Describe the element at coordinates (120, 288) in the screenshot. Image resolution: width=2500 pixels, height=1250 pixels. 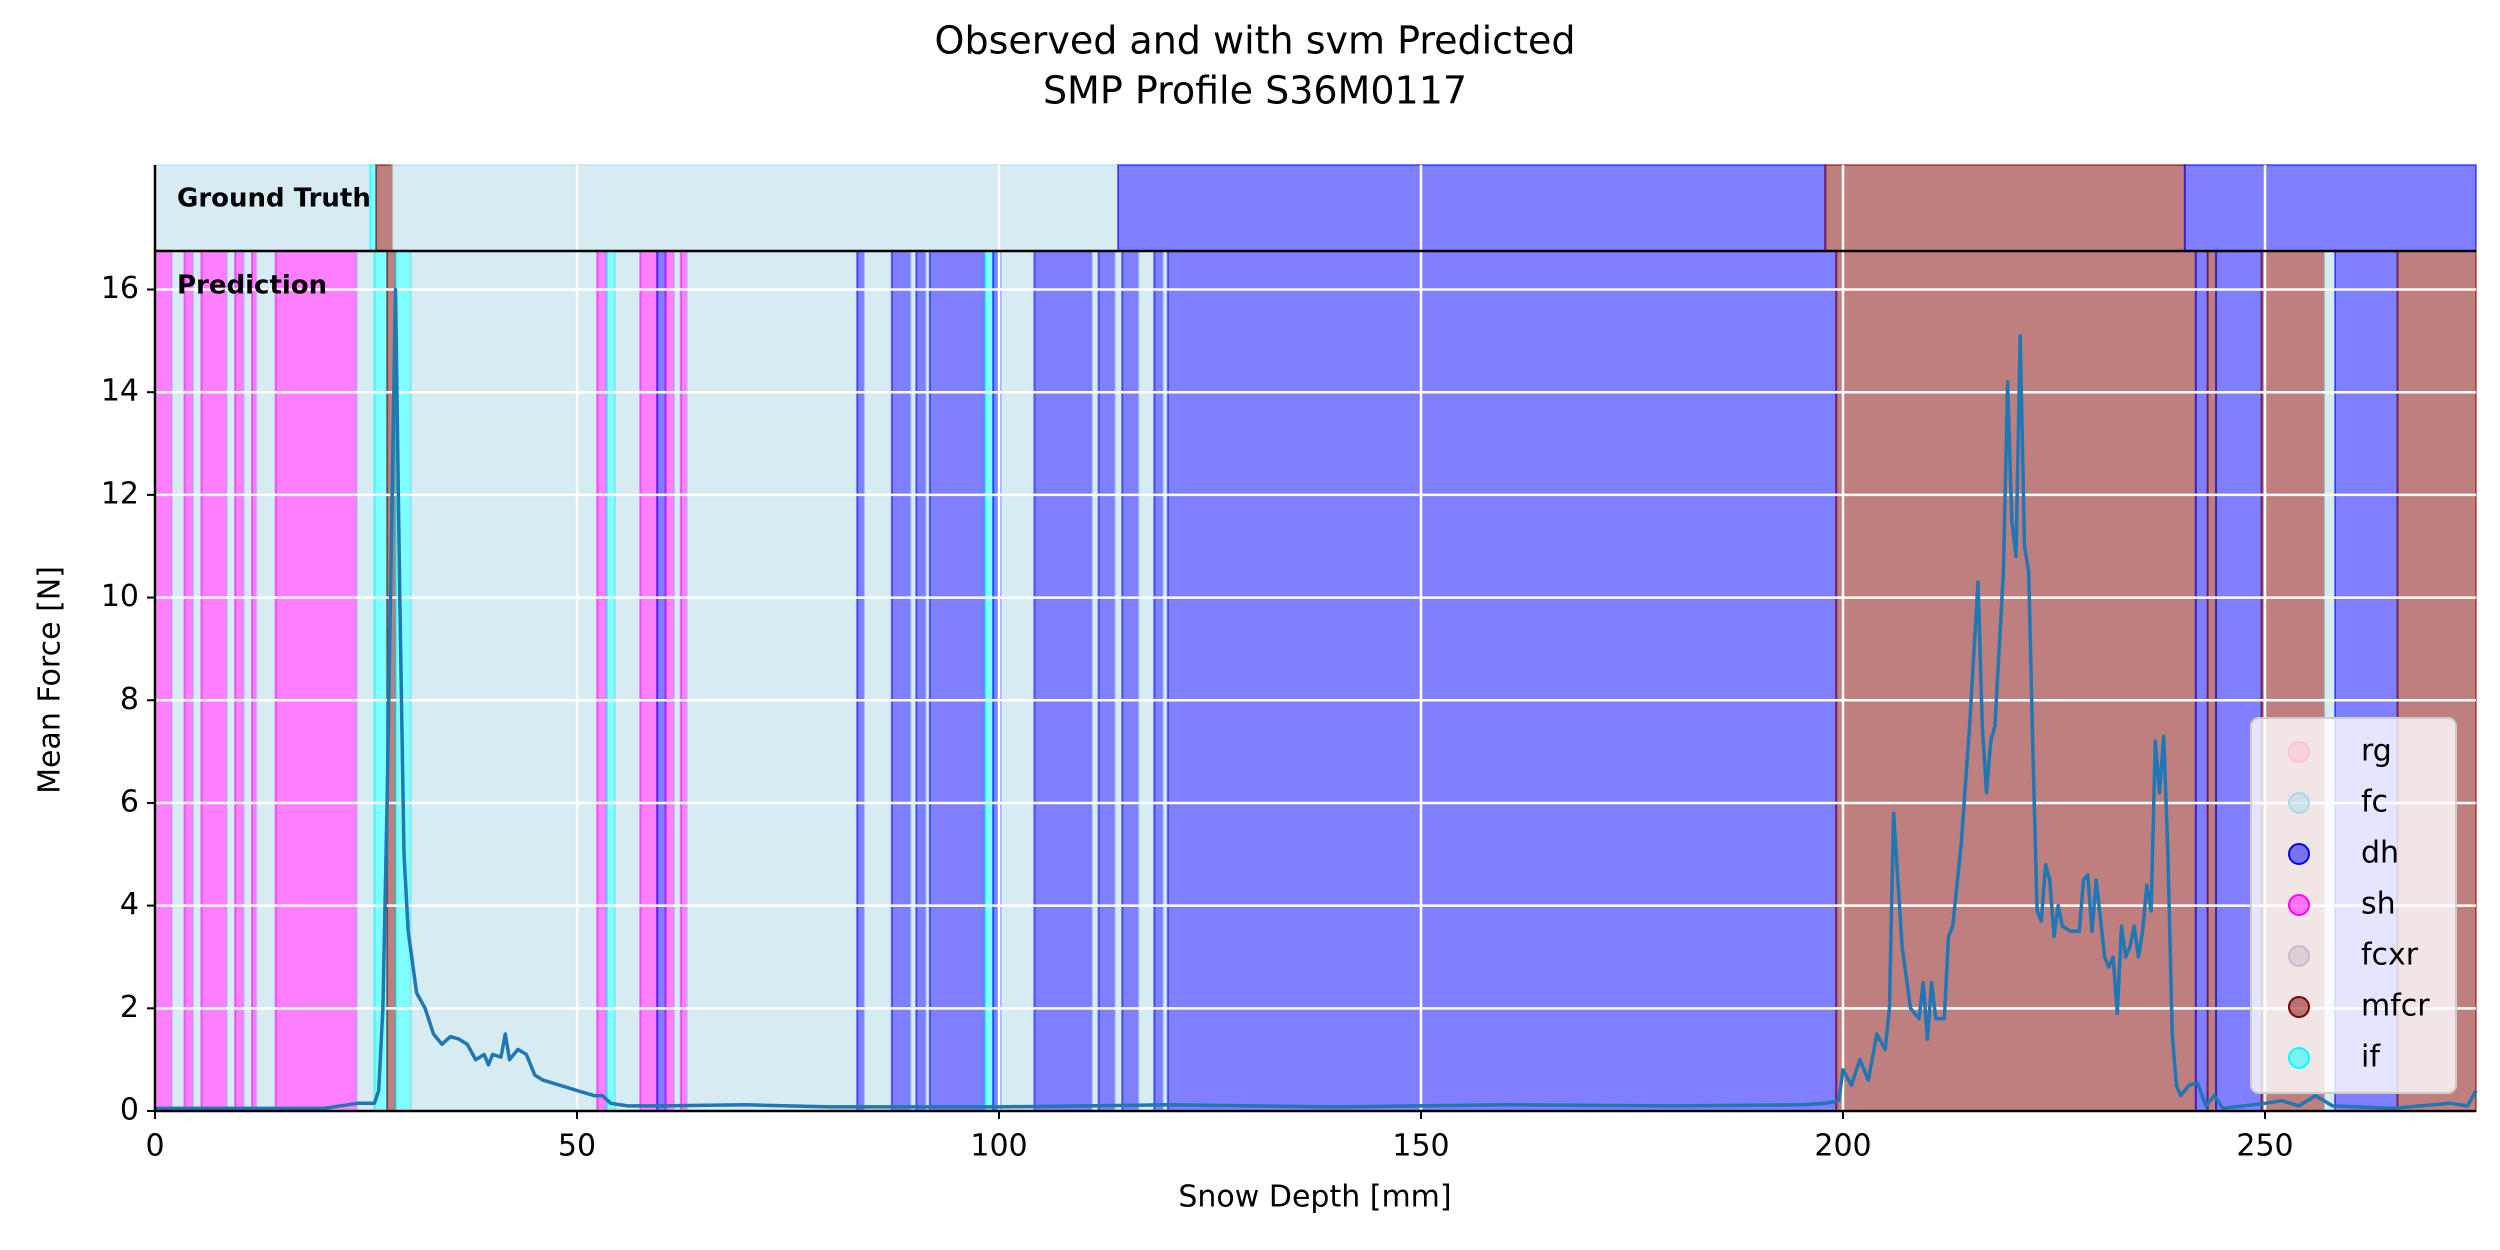
I see `y-tick-label: 16` at that location.